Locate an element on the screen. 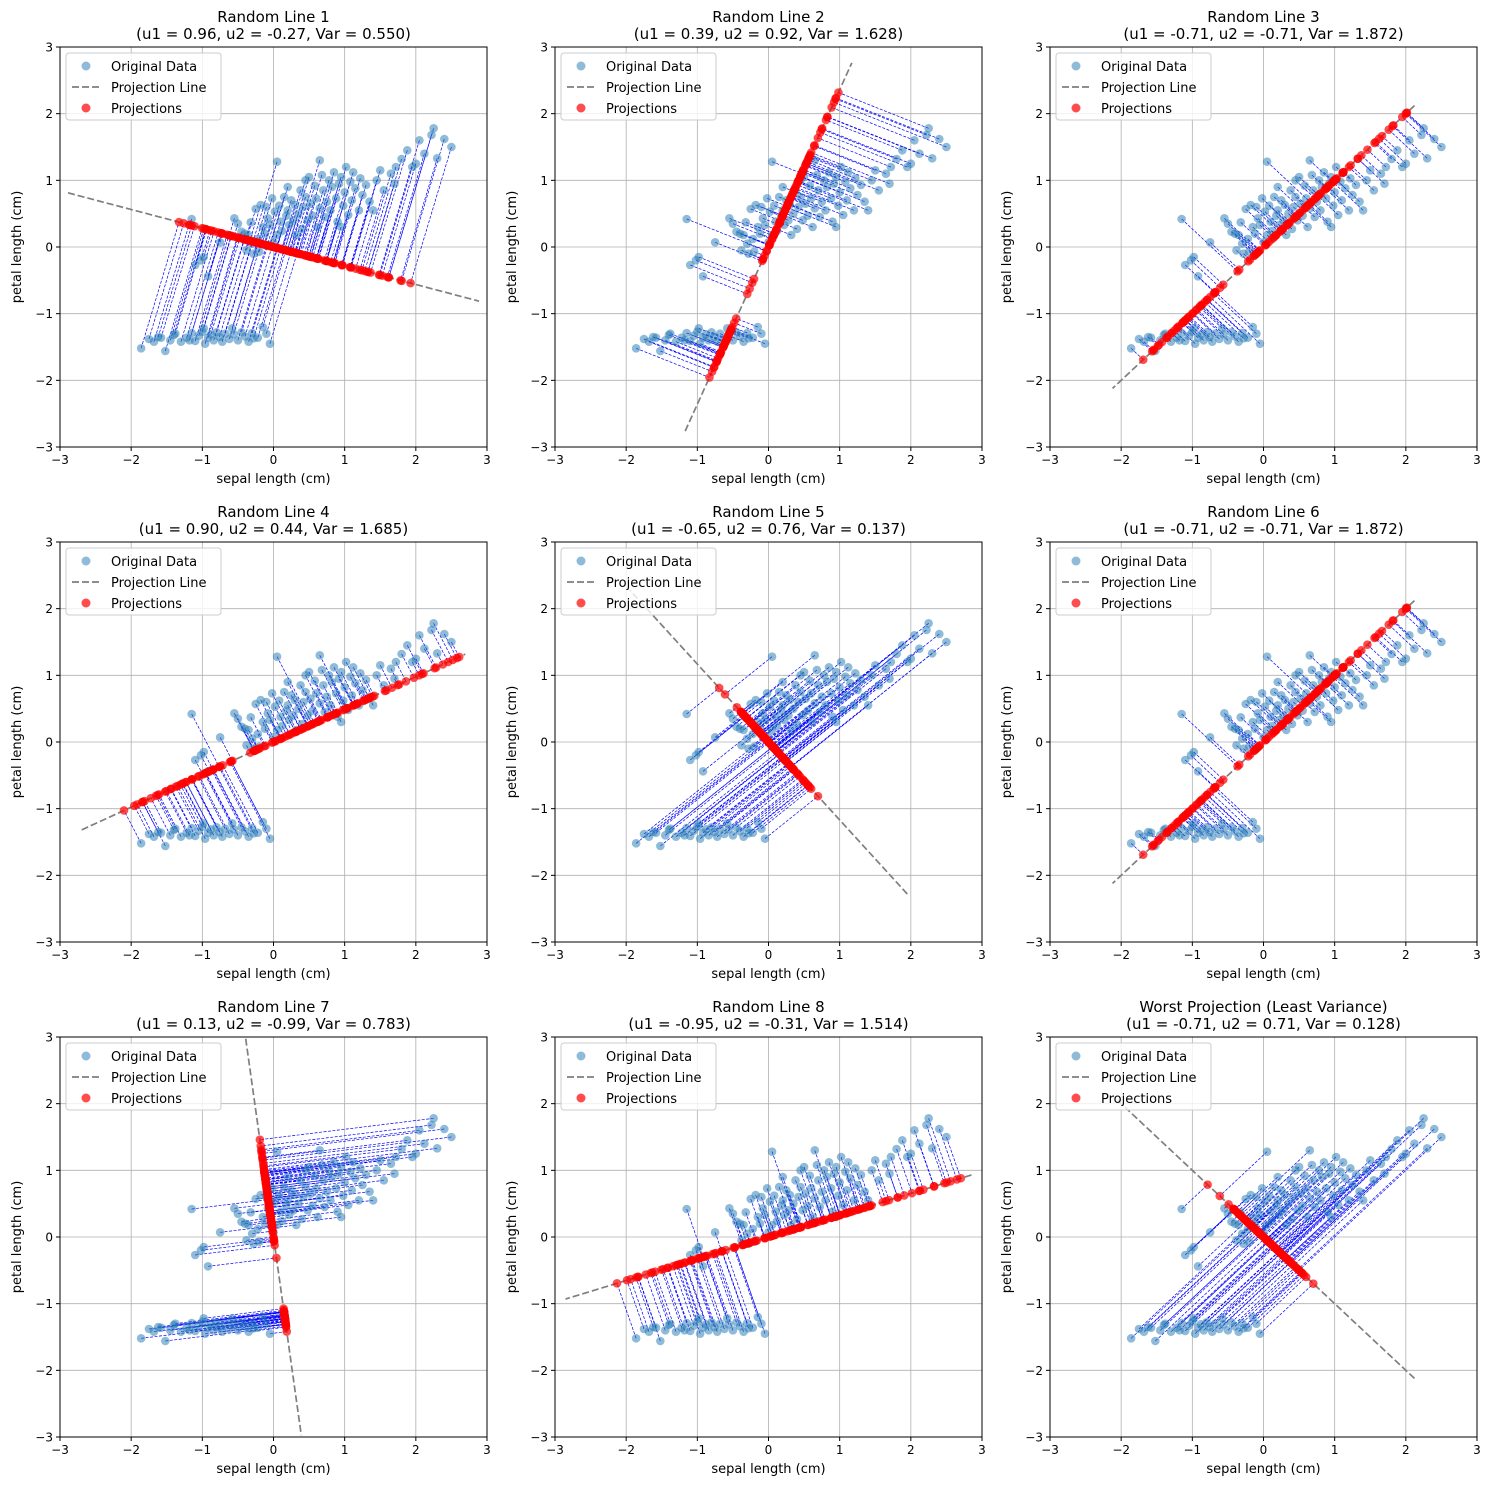  y-axis-label: petal length (cm) is located at coordinates (1007, 742).